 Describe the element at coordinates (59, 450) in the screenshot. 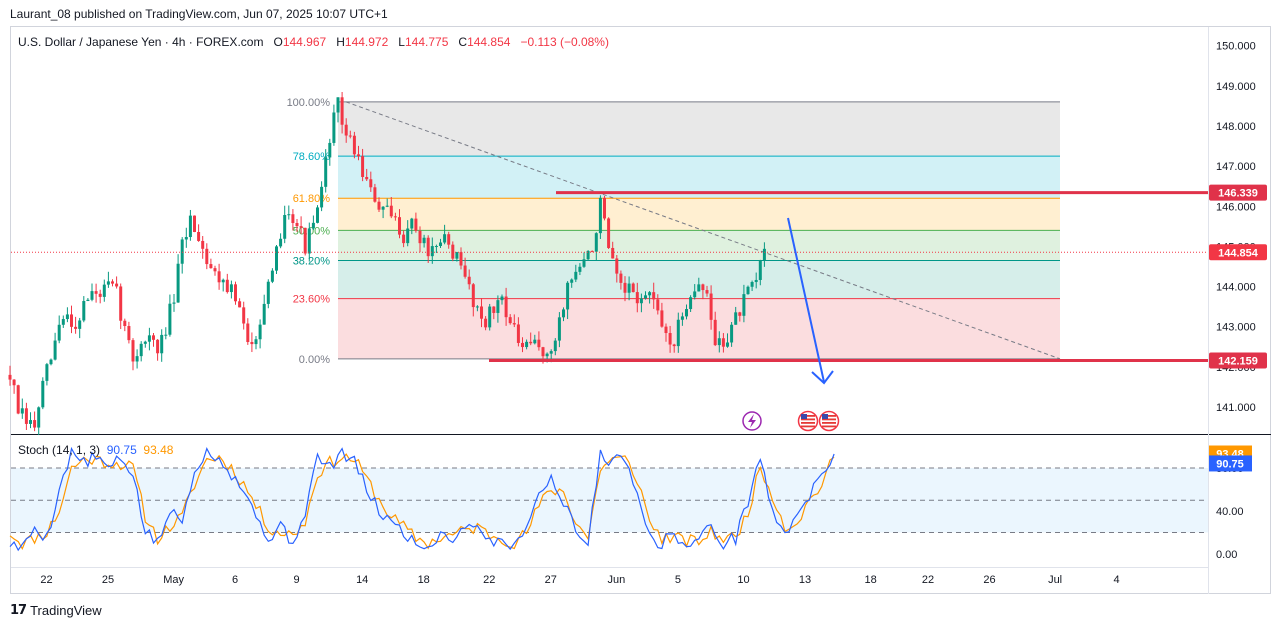

I see `stoch-label: Stoch (14, 1, 3)` at that location.